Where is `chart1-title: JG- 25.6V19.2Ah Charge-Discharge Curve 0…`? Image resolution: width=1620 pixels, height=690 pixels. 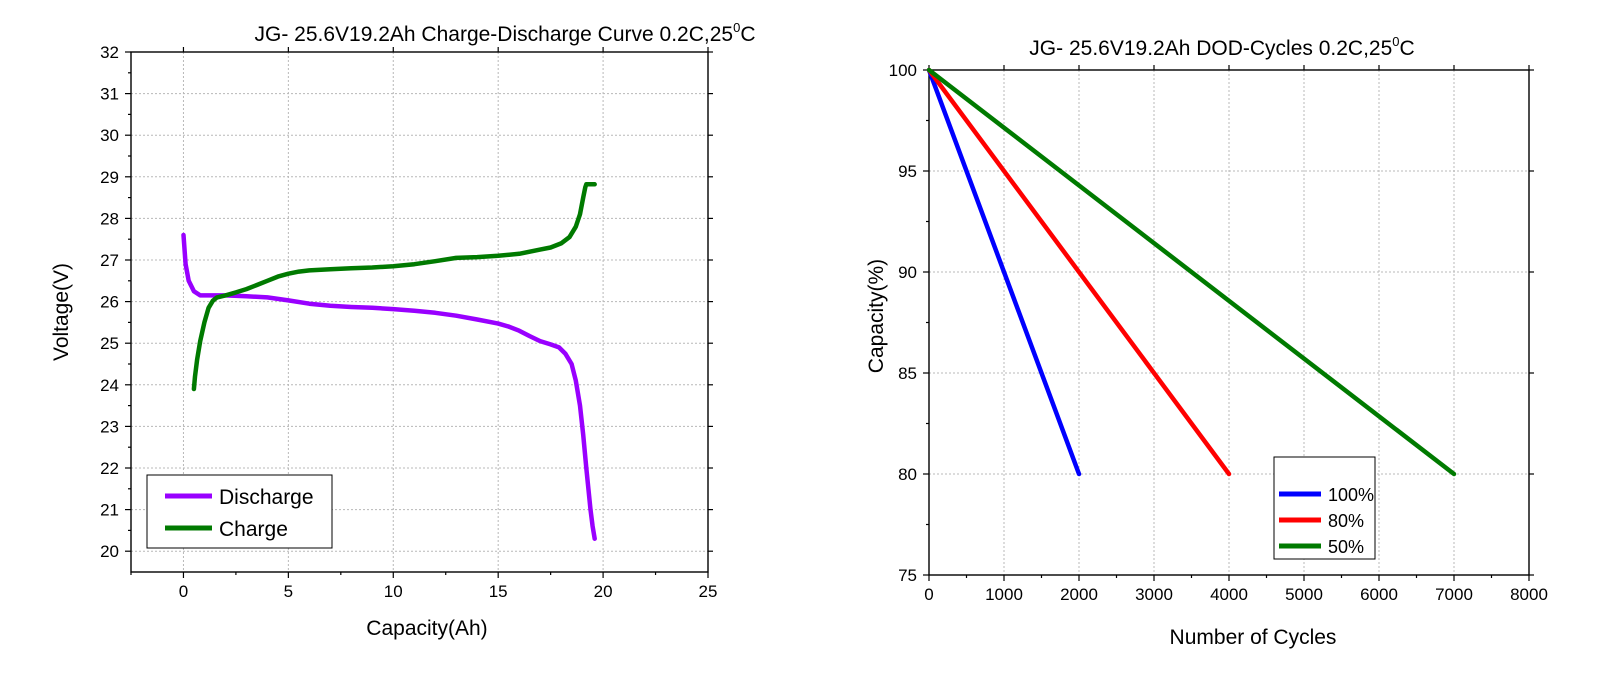
chart1-title: JG- 25.6V19.2Ah Charge-Discharge Curve 0… is located at coordinates (505, 33).